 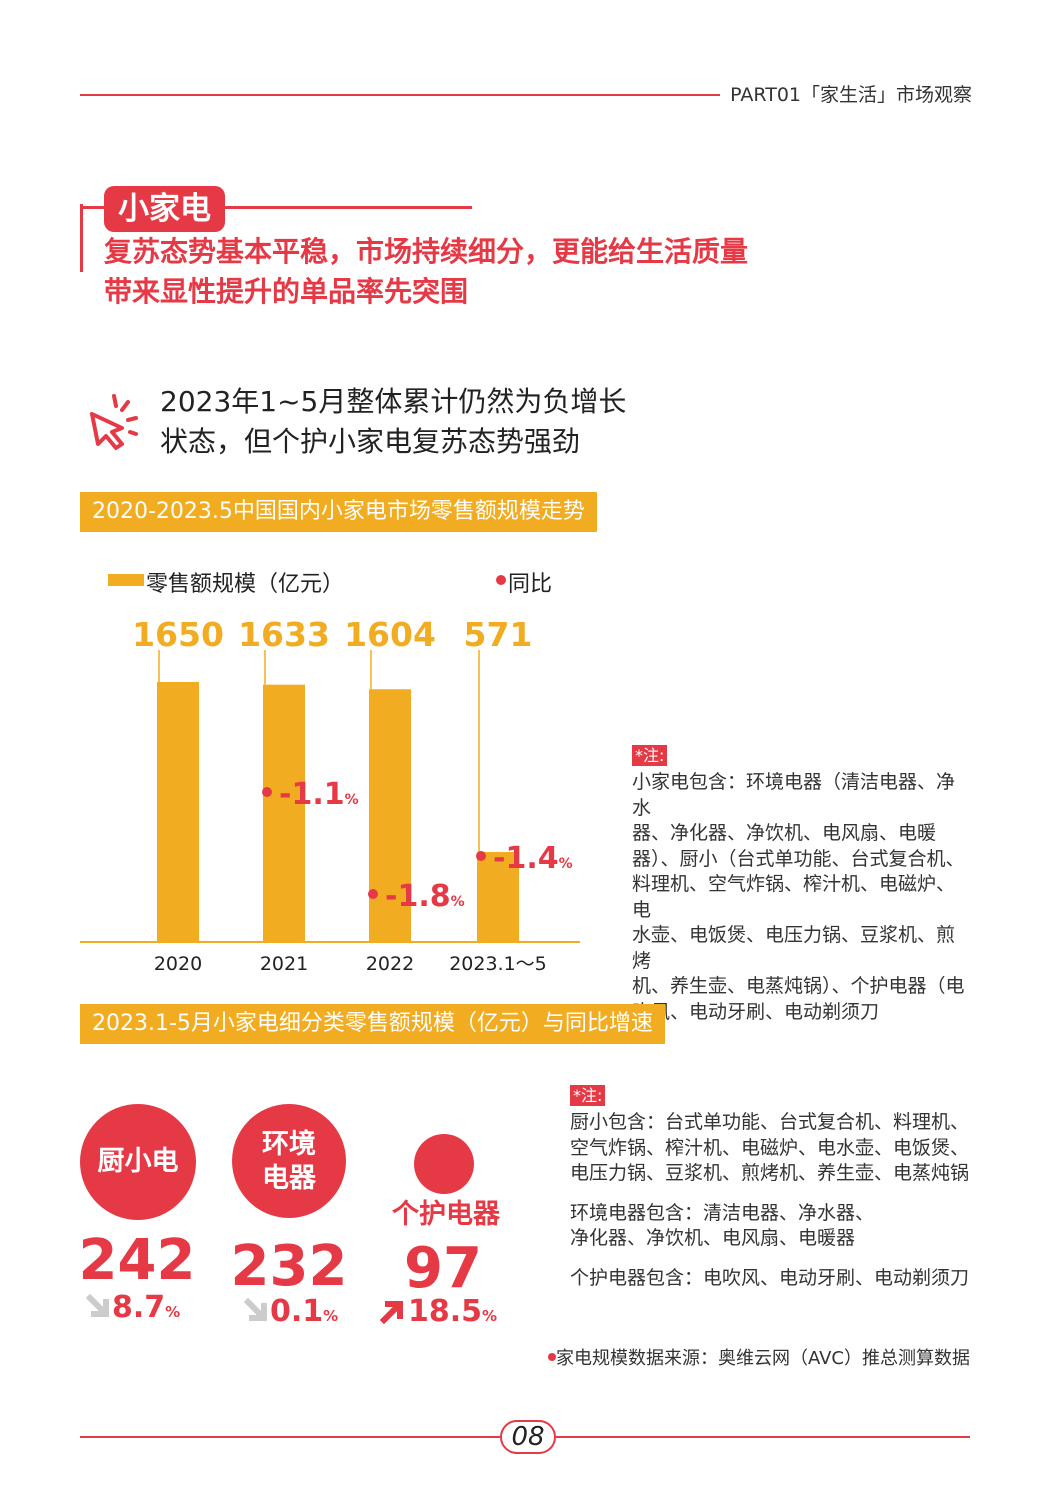 I want to click on section-subtitle-line2: 带来显性提升的单品率先突围, so click(x=286, y=291).